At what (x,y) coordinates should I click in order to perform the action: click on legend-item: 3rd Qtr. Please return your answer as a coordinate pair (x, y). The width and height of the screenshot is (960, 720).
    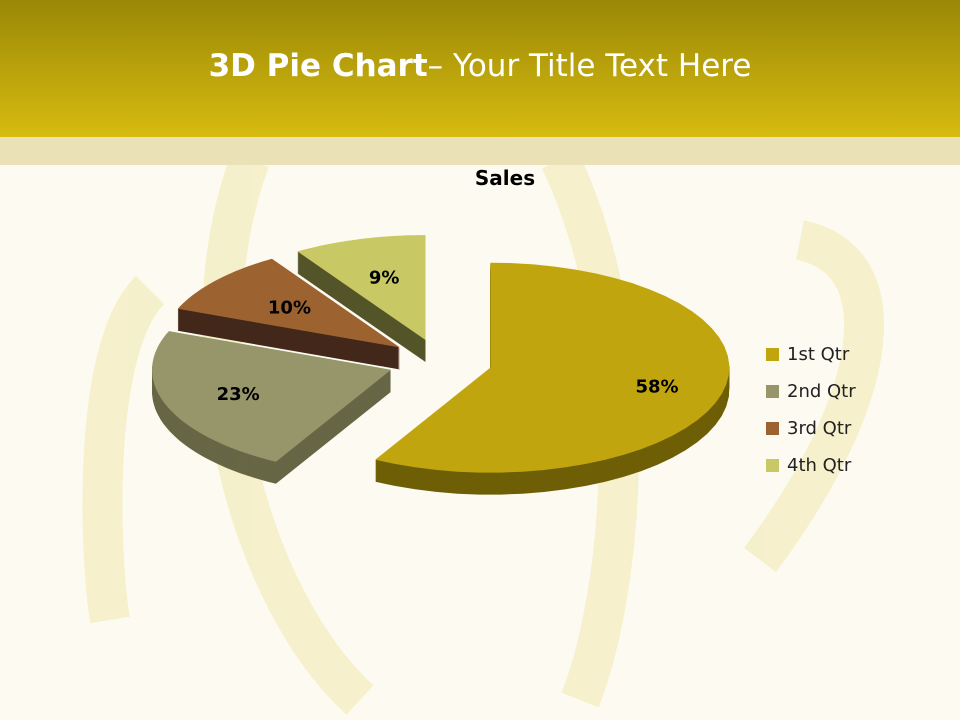
    Looking at the image, I should click on (811, 428).